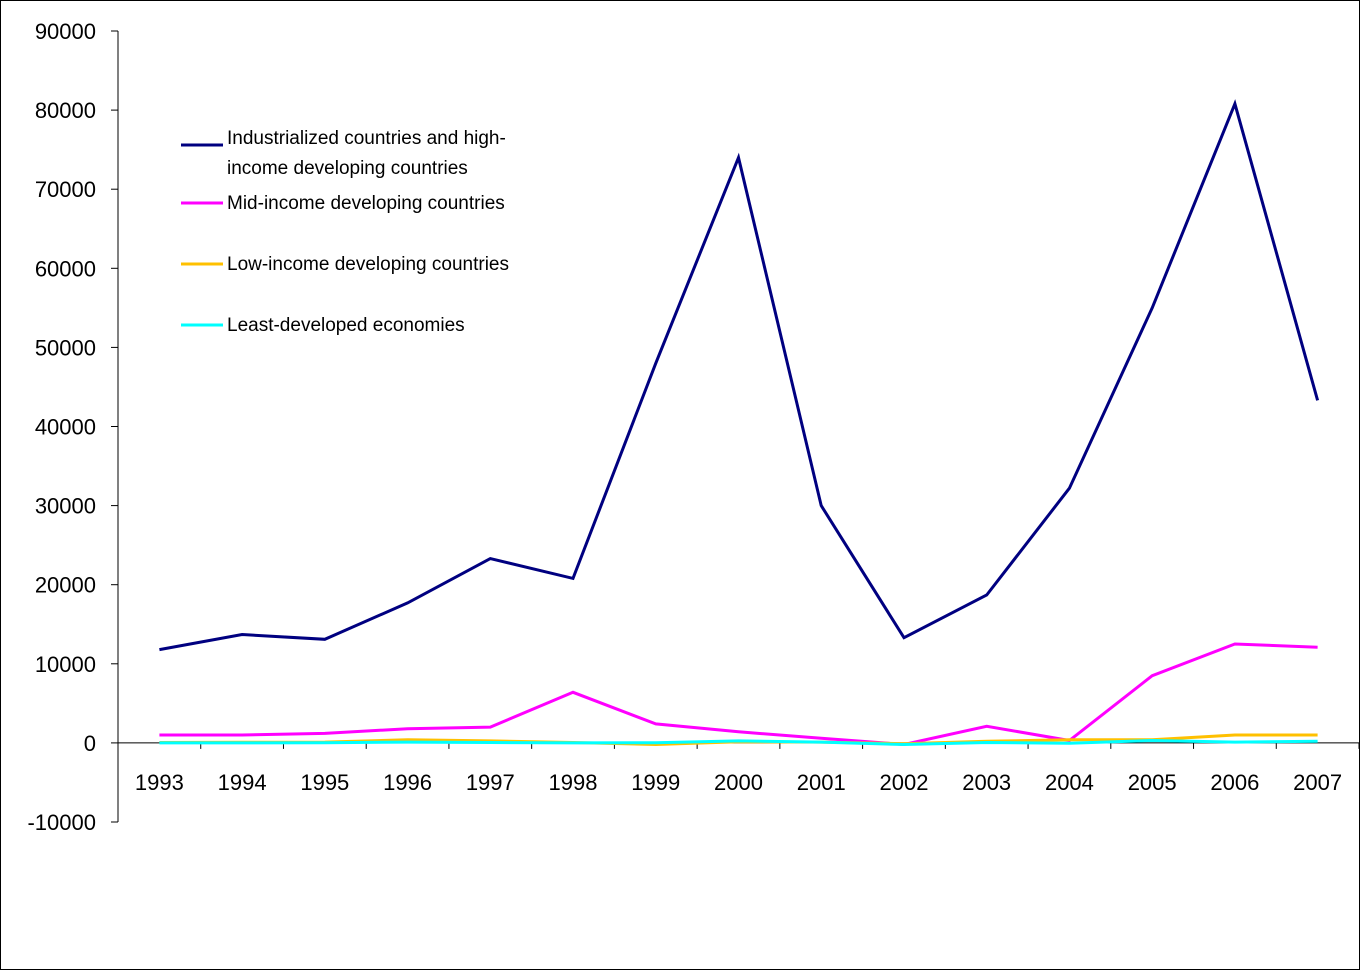  What do you see at coordinates (366, 138) in the screenshot?
I see `legend-label-1: Industrialized countries and high-` at bounding box center [366, 138].